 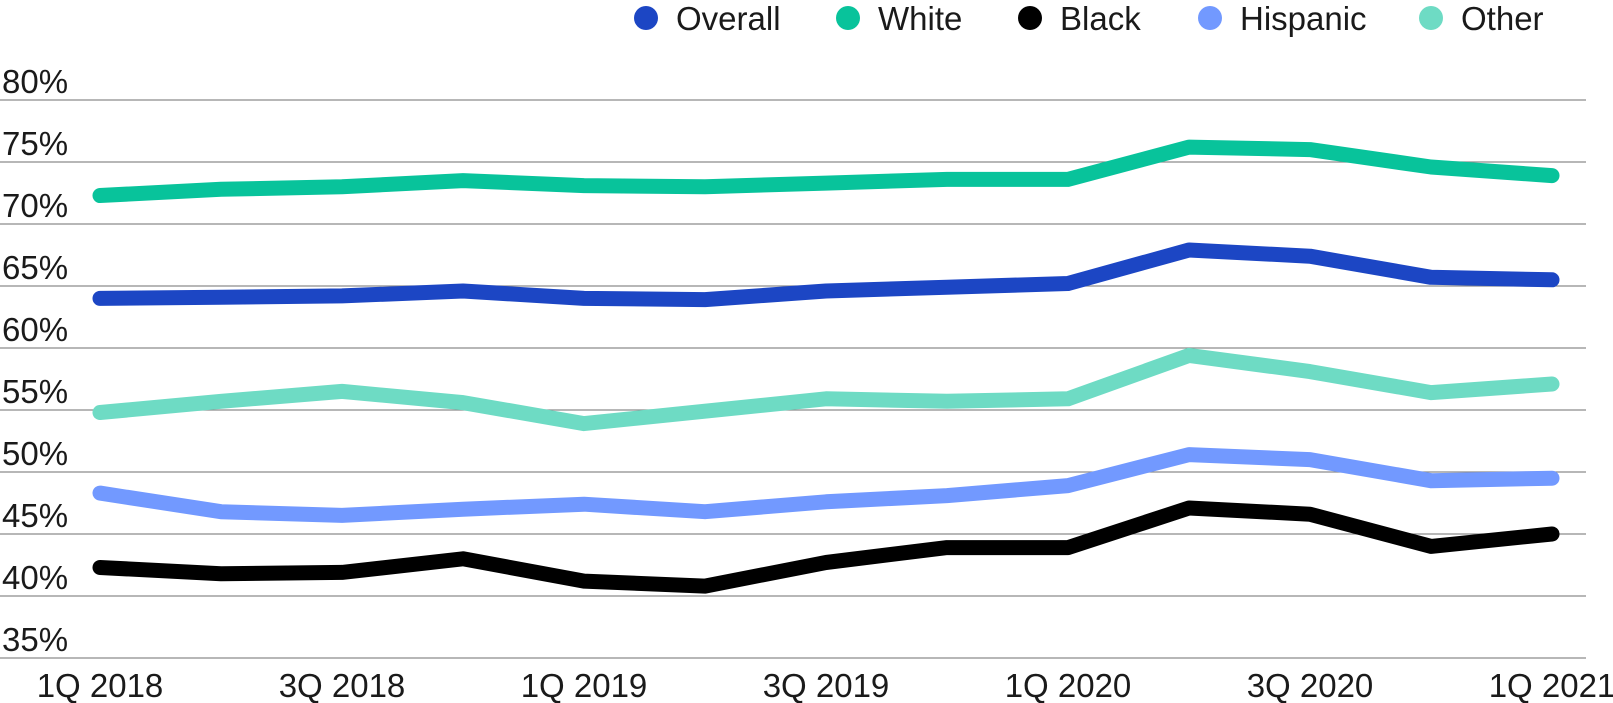 I want to click on legend-label-black: Black, so click(x=1100, y=18).